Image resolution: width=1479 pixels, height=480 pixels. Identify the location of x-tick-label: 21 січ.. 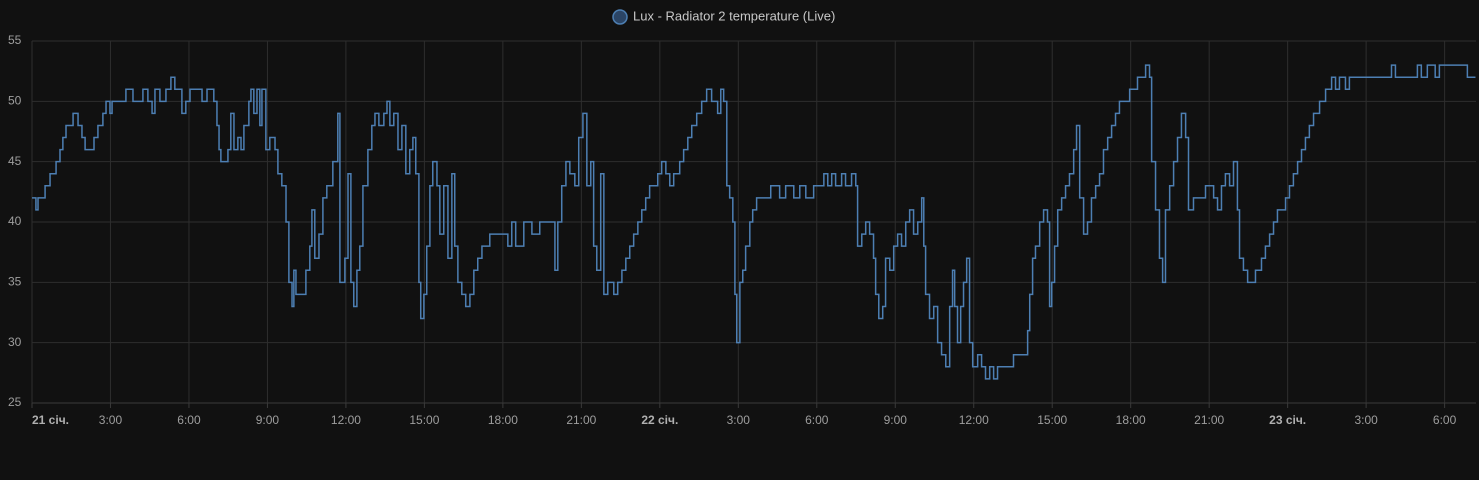
(50, 420).